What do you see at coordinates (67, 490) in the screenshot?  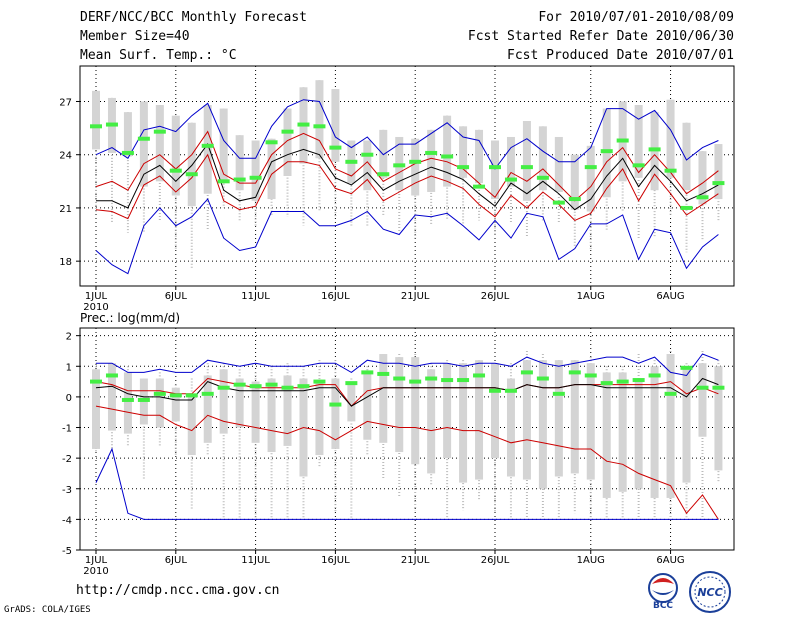 I see `prec-y-tick-label: -3` at bounding box center [67, 490].